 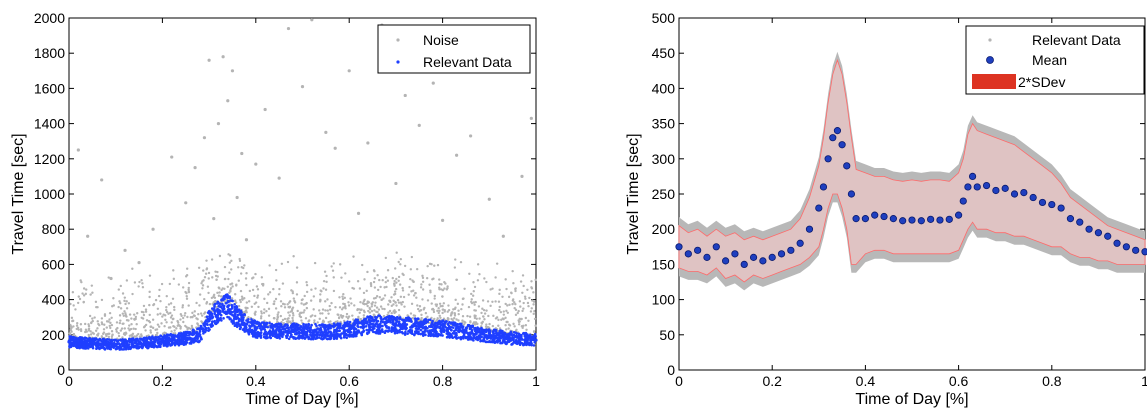 I want to click on left-x-tick-label: 0.4, so click(x=256, y=381).